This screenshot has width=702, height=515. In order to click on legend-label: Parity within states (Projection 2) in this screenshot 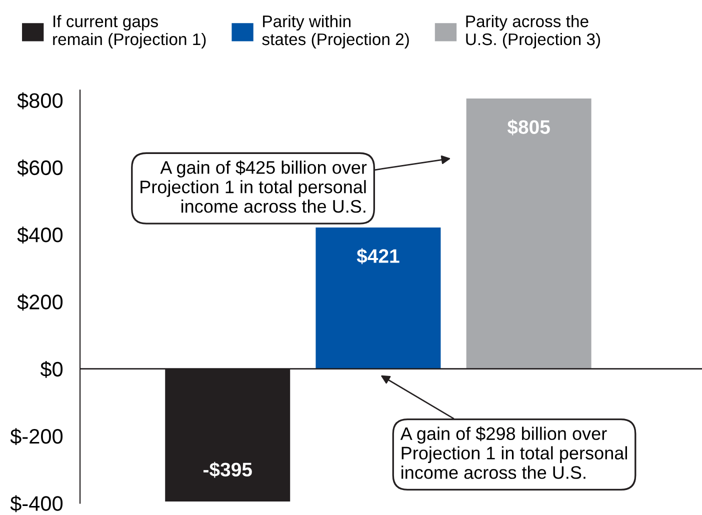, I will do `click(335, 31)`.